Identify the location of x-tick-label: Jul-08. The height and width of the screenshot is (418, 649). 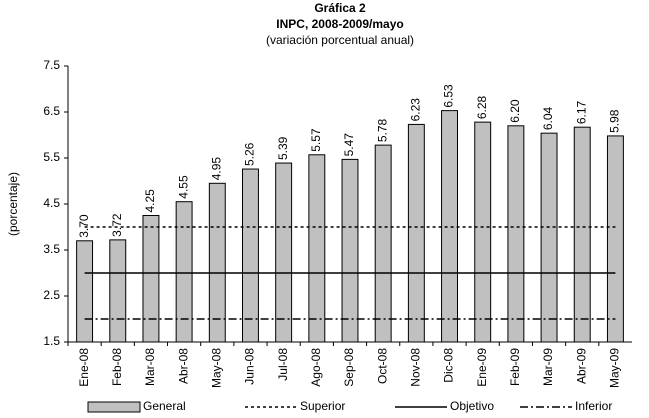
(283, 364).